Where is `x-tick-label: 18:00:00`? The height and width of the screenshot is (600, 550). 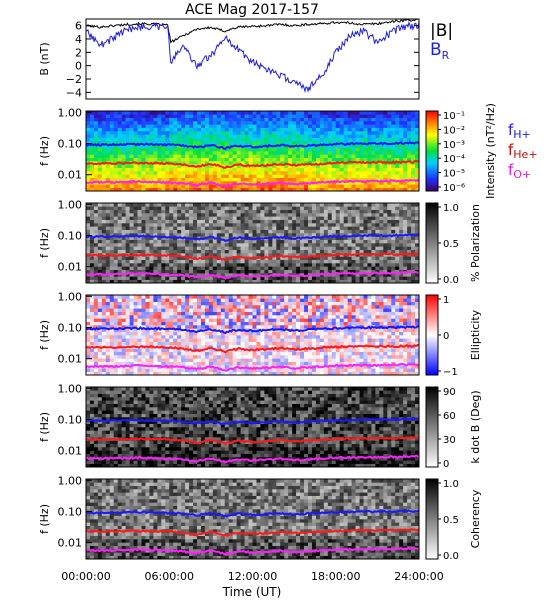
x-tick-label: 18:00:00 is located at coordinates (335, 576).